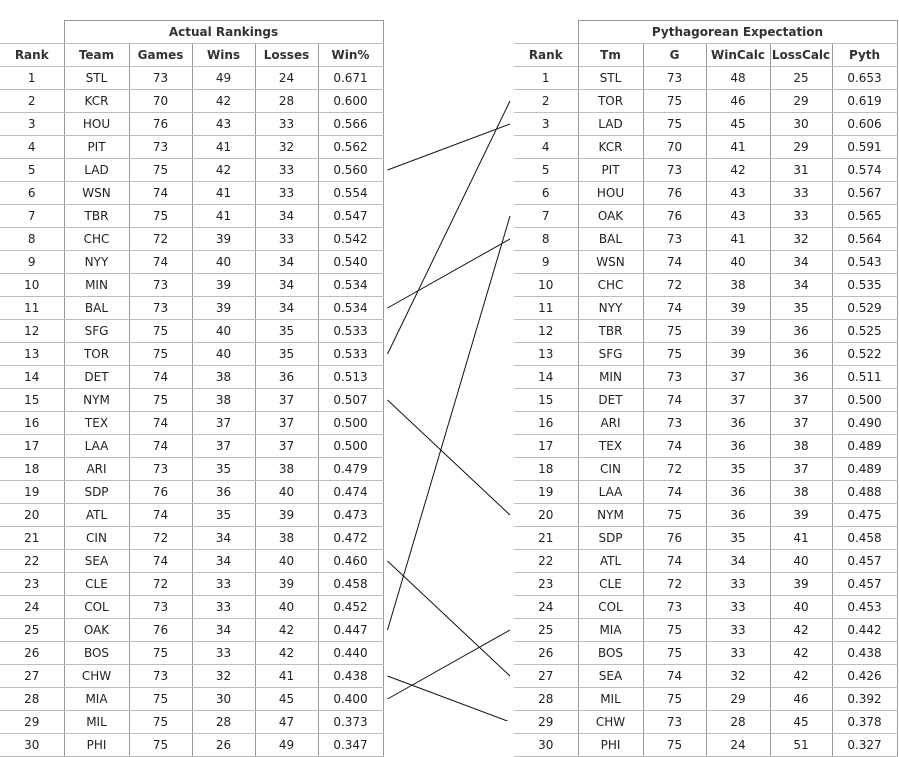 This screenshot has width=899, height=757. What do you see at coordinates (864, 55) in the screenshot?
I see `column-header-pct: Pyth` at bounding box center [864, 55].